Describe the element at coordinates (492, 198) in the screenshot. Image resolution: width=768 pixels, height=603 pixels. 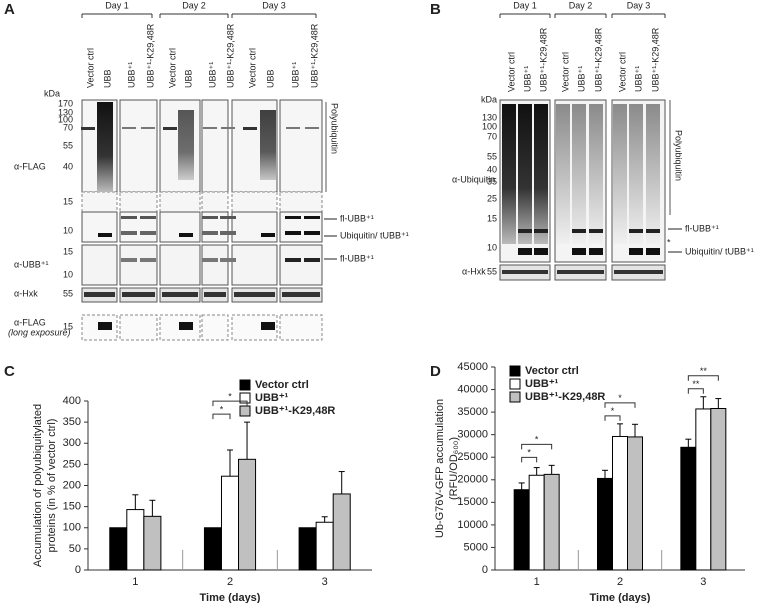
I see `kda-marker: 25` at that location.